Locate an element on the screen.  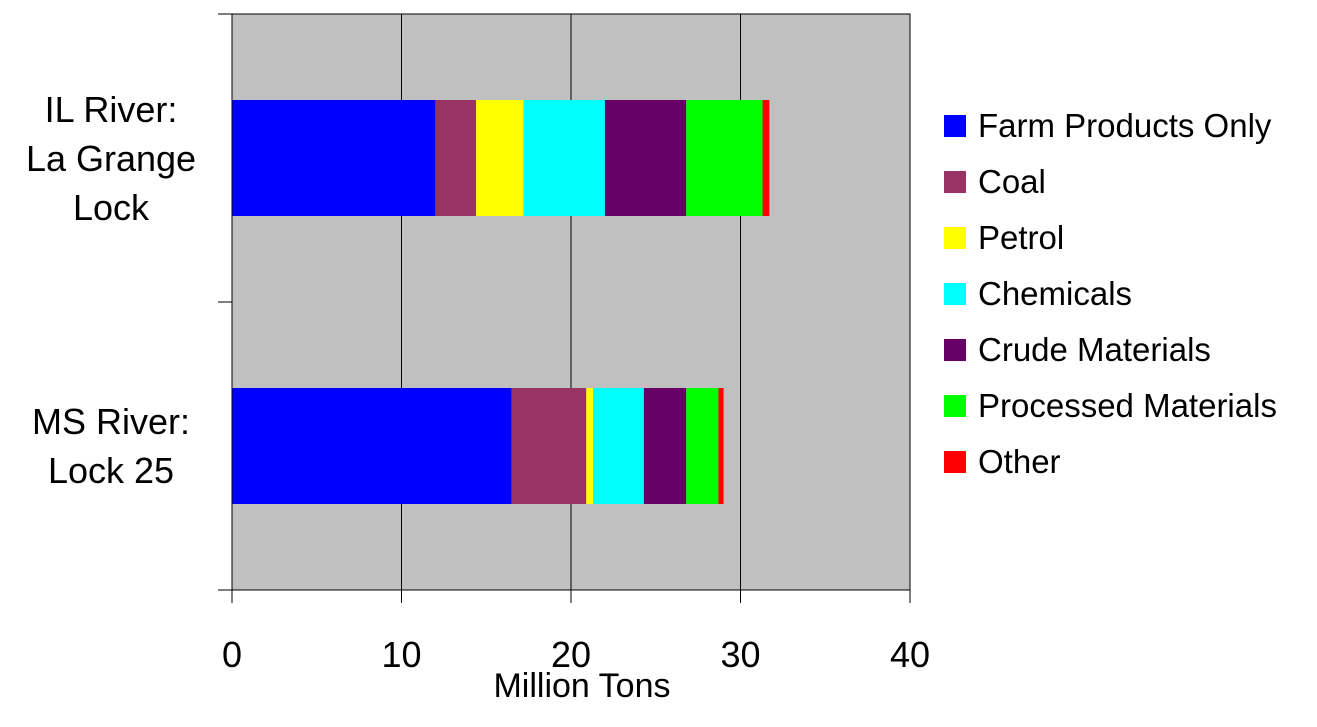
legend-item: Processed Materials is located at coordinates (1110, 406).